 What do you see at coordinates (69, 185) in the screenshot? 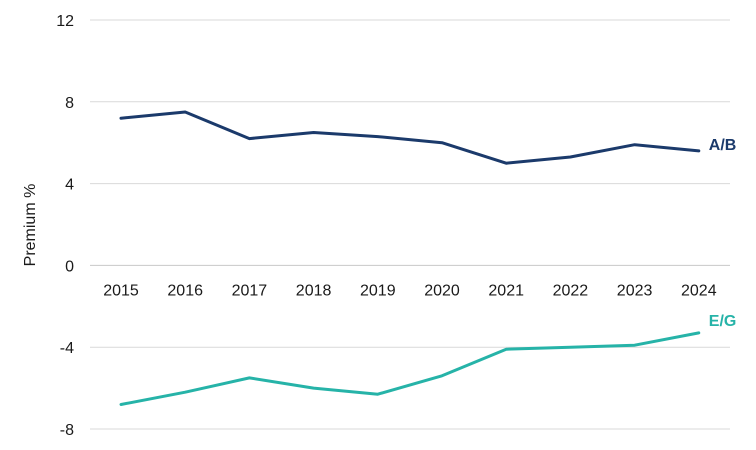
I see `y-tick-label: 4` at bounding box center [69, 185].